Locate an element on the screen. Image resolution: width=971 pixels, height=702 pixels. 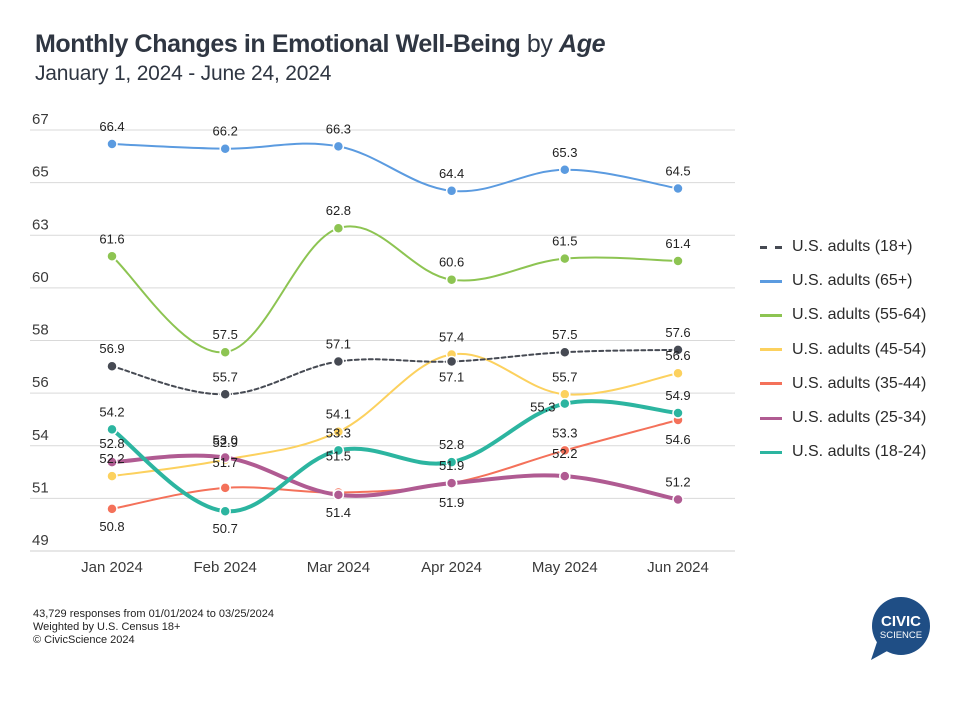
x-tick-label: Mar 2024 is located at coordinates (338, 567).